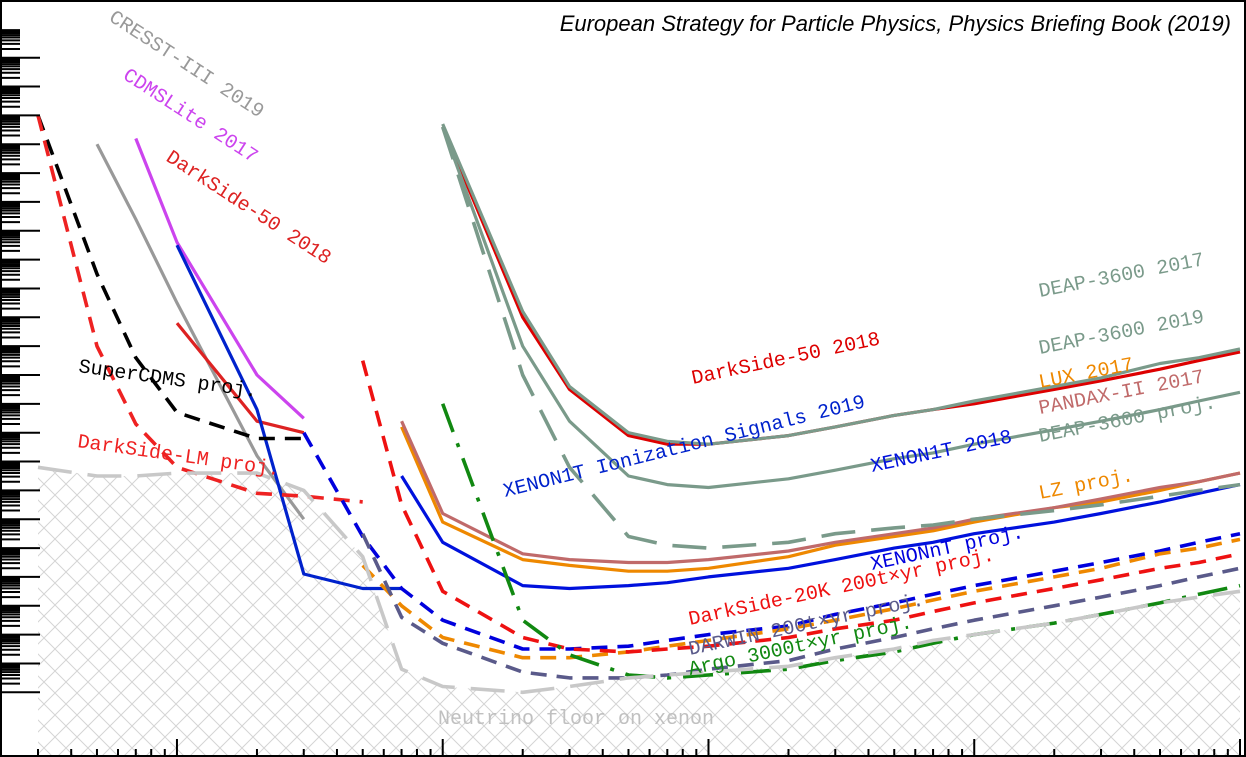 This screenshot has height=757, width=1246. Describe the element at coordinates (576, 719) in the screenshot. I see `label-neutrino-floor-on-xenon: Neutrino floor on xenon` at that location.